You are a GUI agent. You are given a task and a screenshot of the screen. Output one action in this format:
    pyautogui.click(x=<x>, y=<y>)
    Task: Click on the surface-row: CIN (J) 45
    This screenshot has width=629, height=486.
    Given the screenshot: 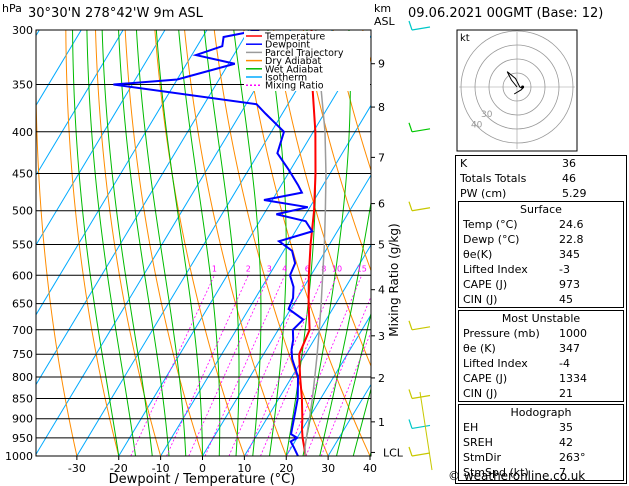 What is the action you would take?
    pyautogui.click(x=541, y=299)
    